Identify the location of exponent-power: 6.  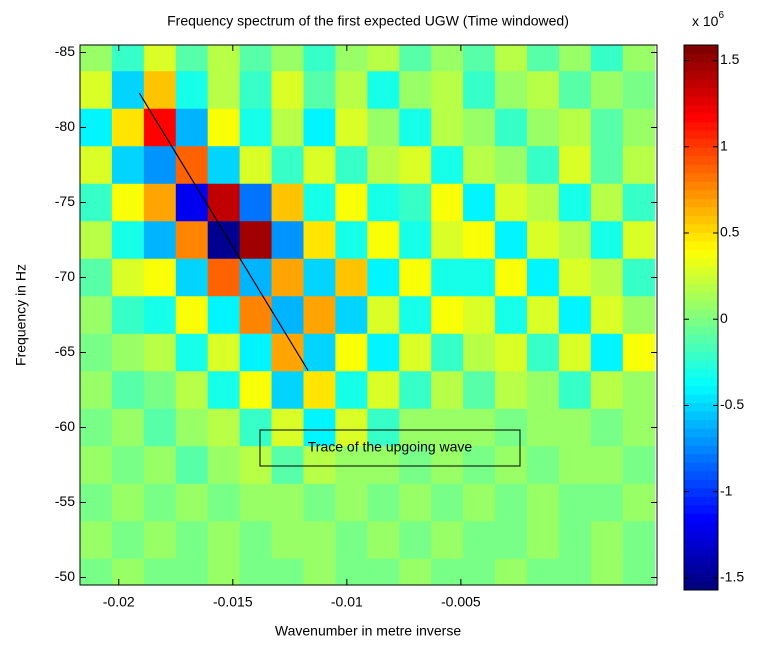
(721, 15).